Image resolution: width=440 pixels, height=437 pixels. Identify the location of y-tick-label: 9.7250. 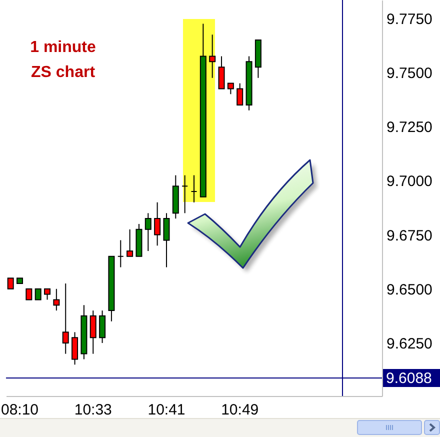
(409, 127).